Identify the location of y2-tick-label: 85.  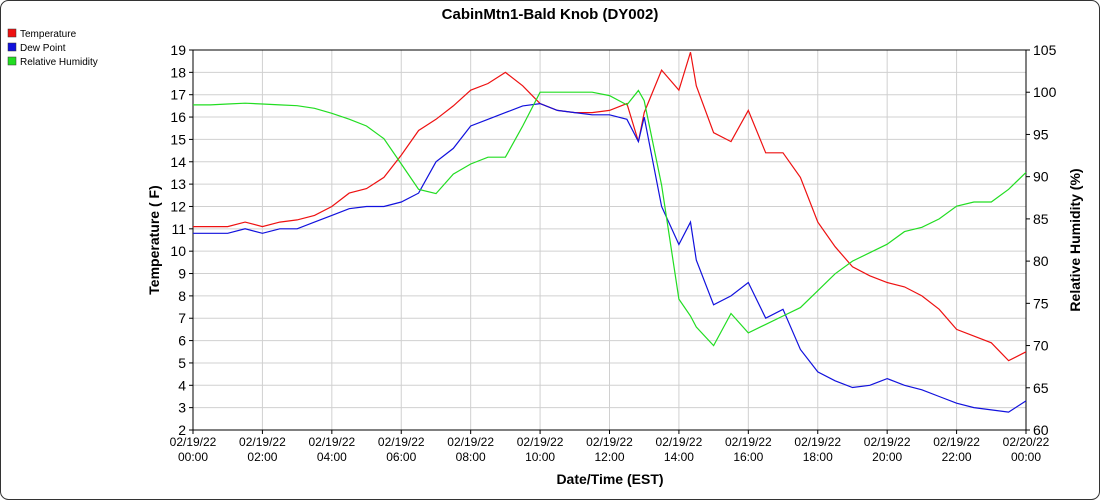
(1041, 219).